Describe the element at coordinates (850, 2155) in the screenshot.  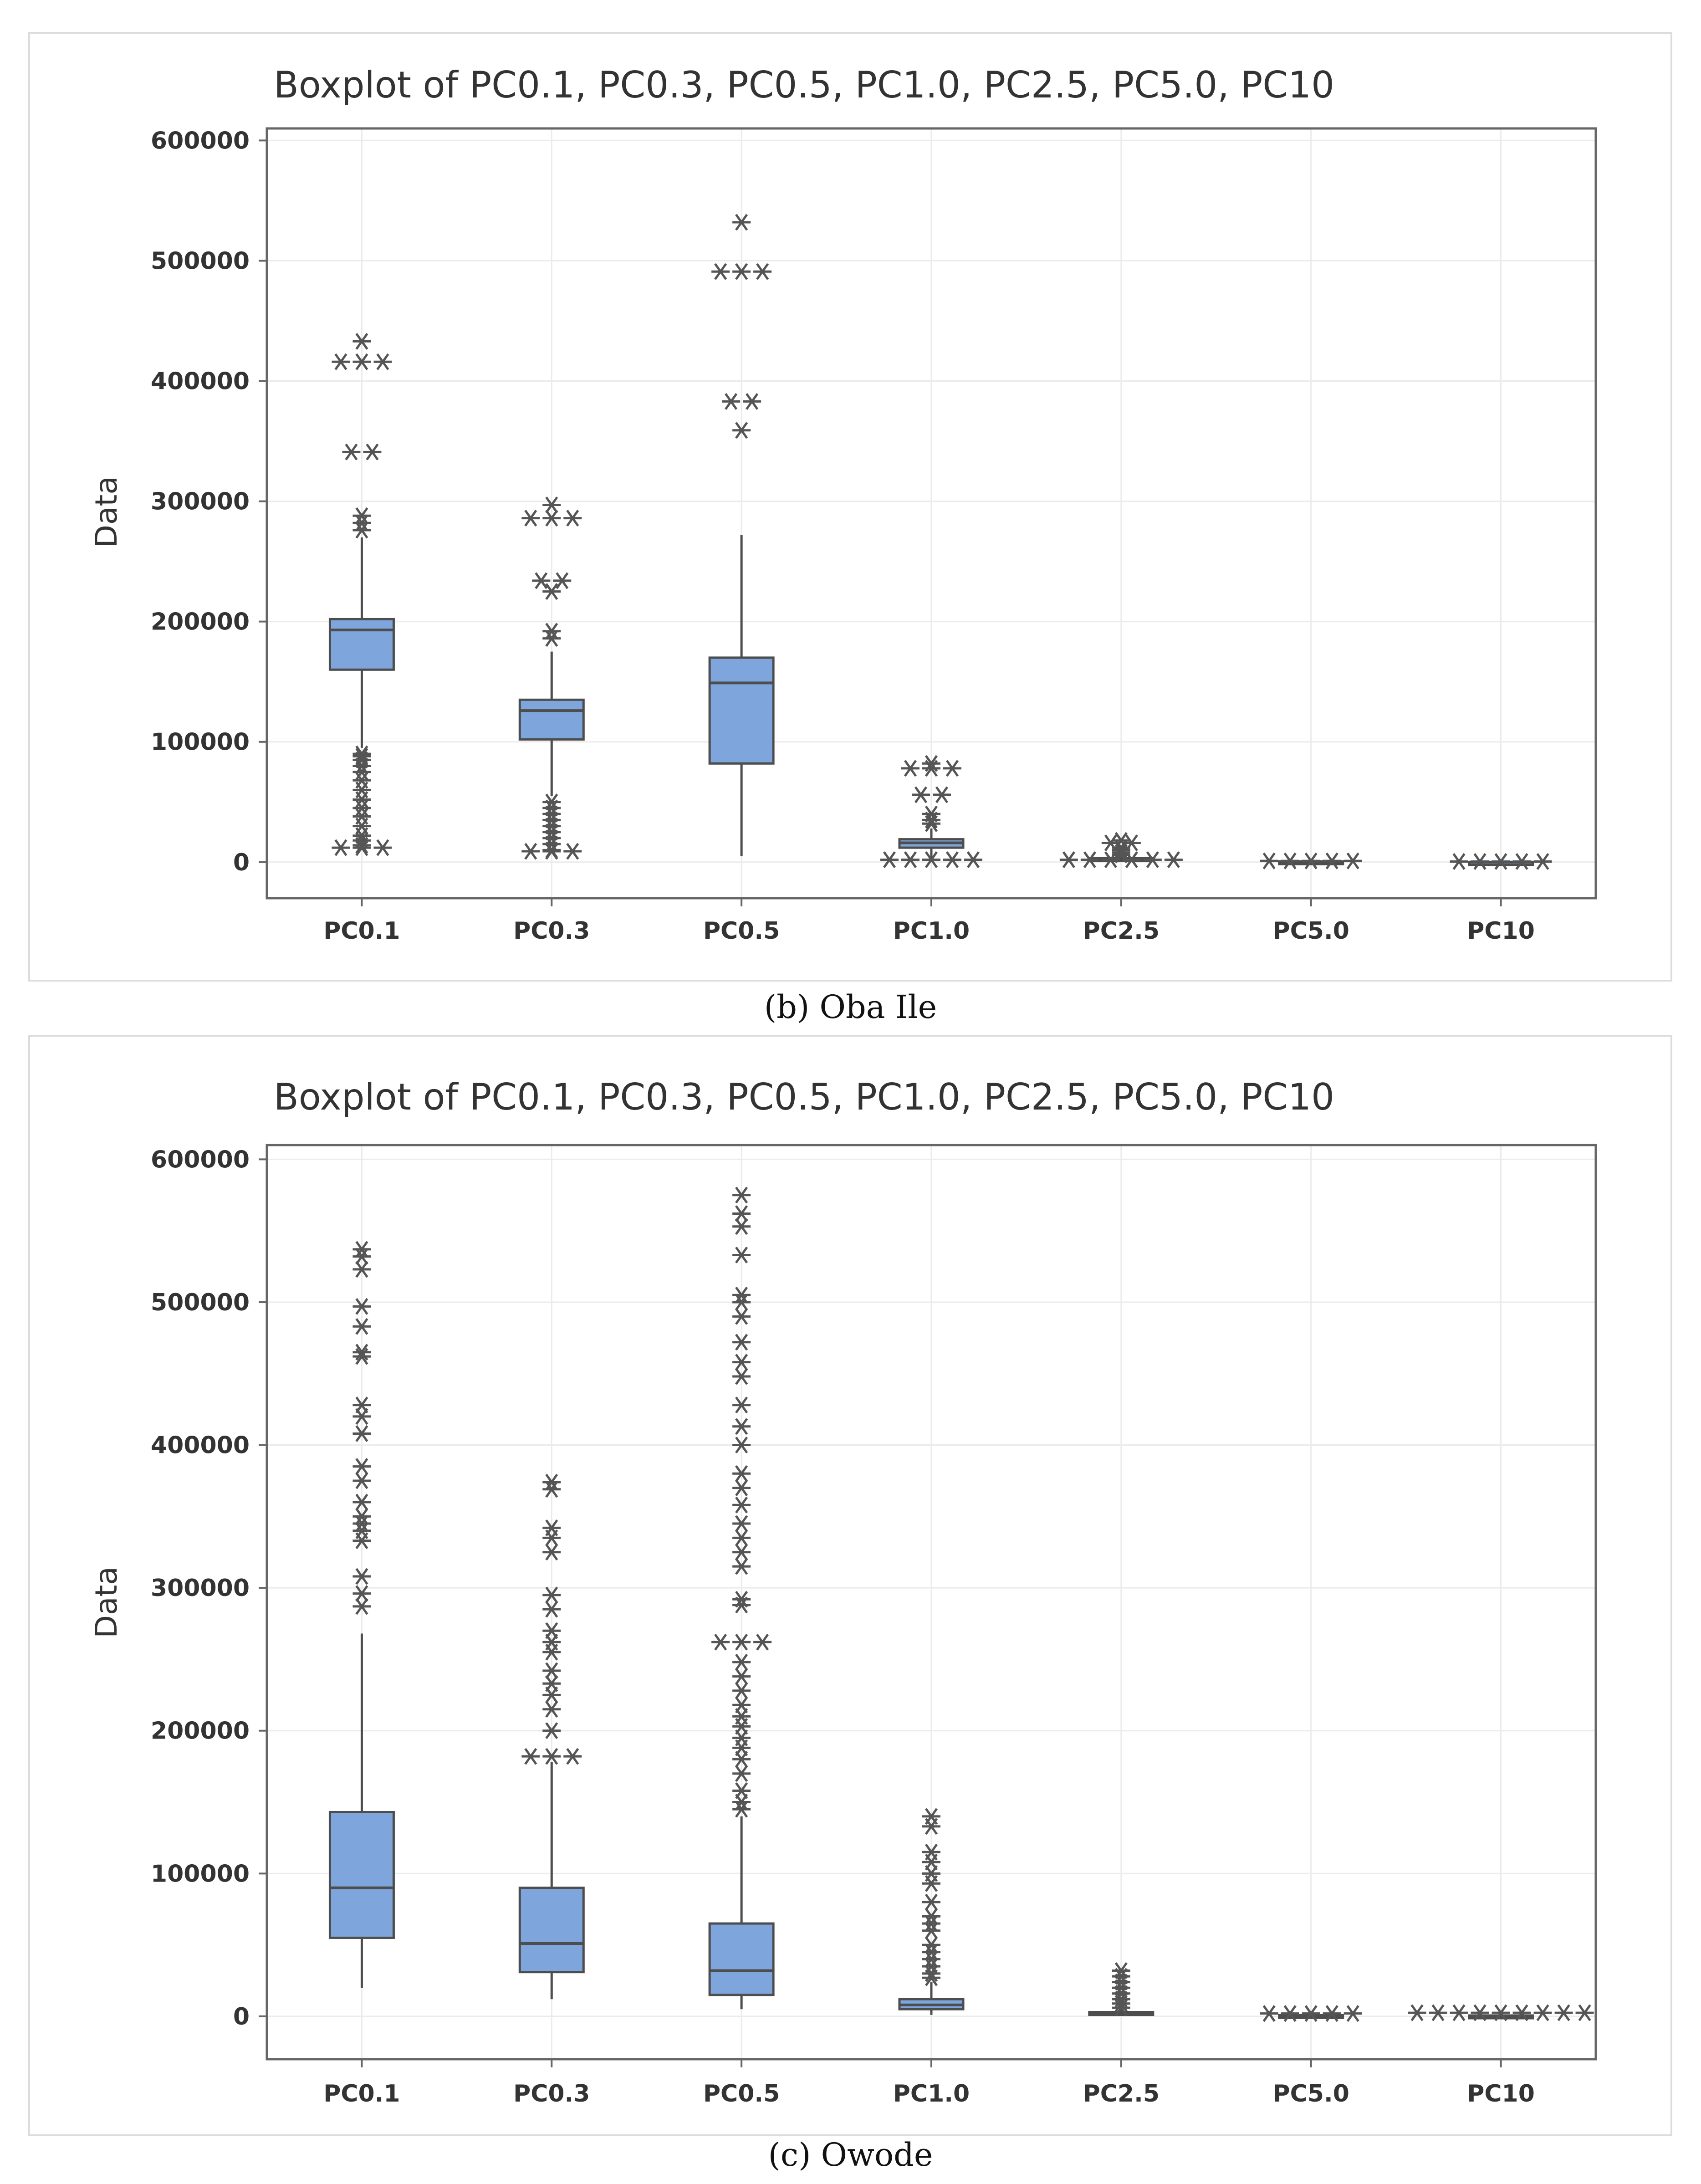
I see `caption-owode: (c) Owode` at that location.